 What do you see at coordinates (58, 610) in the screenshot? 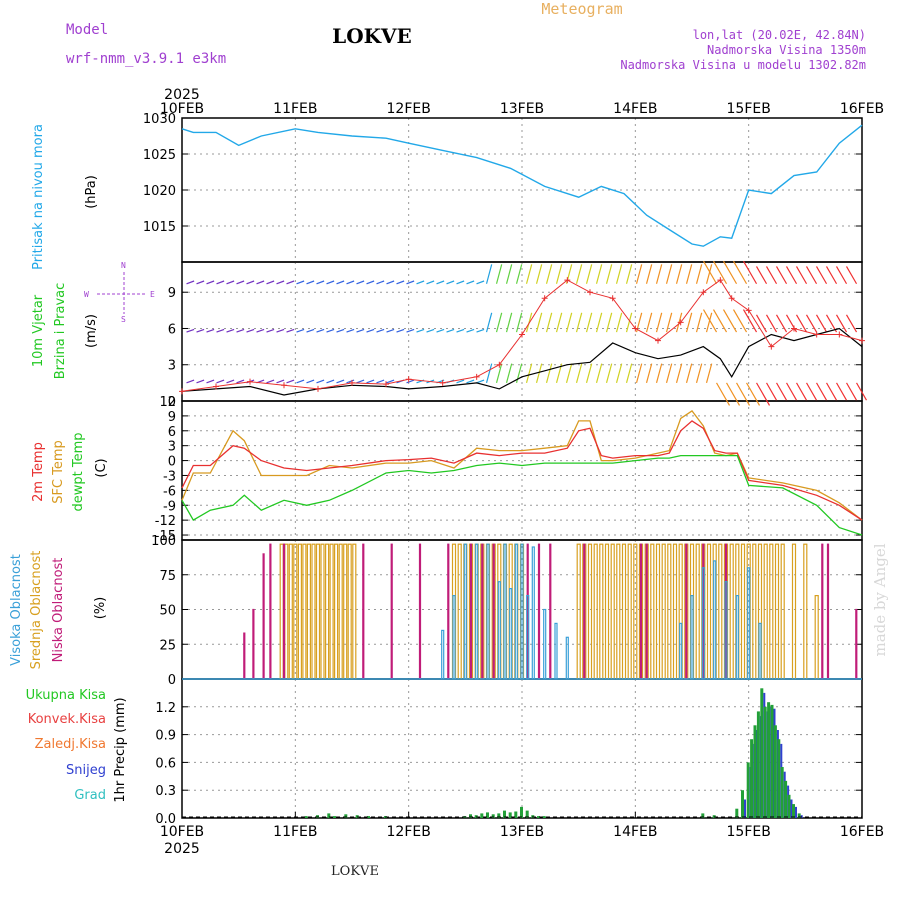
I see `cloud-low-label: Niska Oblacnost` at bounding box center [58, 610].